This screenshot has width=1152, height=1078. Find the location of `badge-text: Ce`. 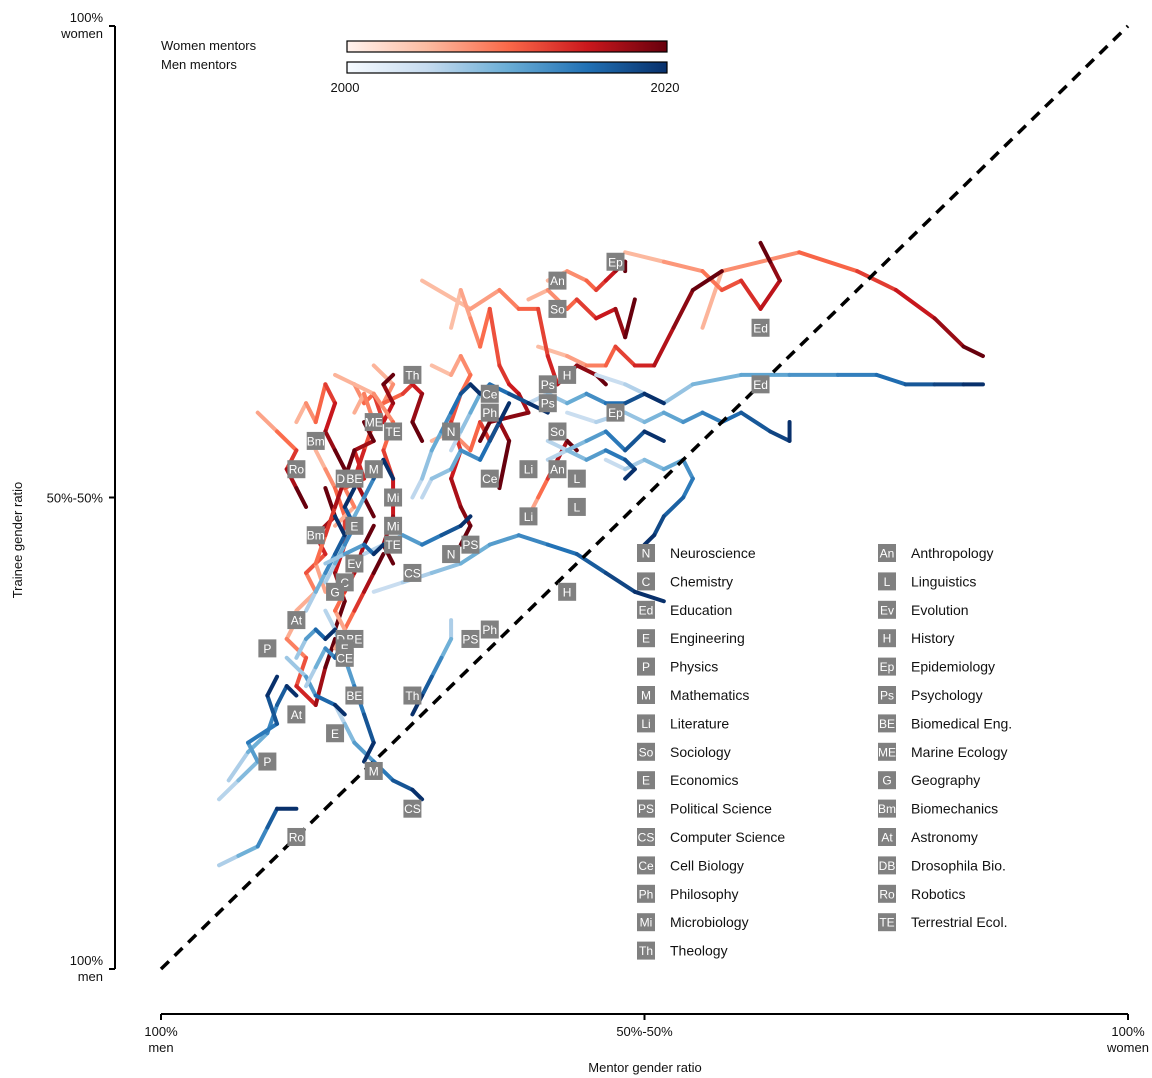

badge-text: Ce is located at coordinates (490, 394).